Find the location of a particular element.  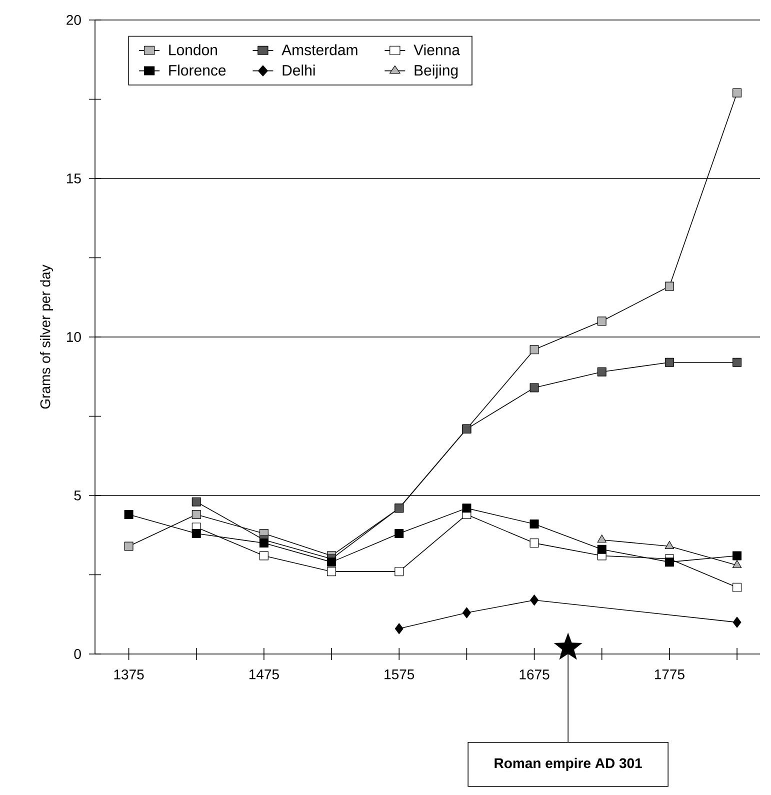

annotation: Roman empire AD 301 is located at coordinates (568, 764).